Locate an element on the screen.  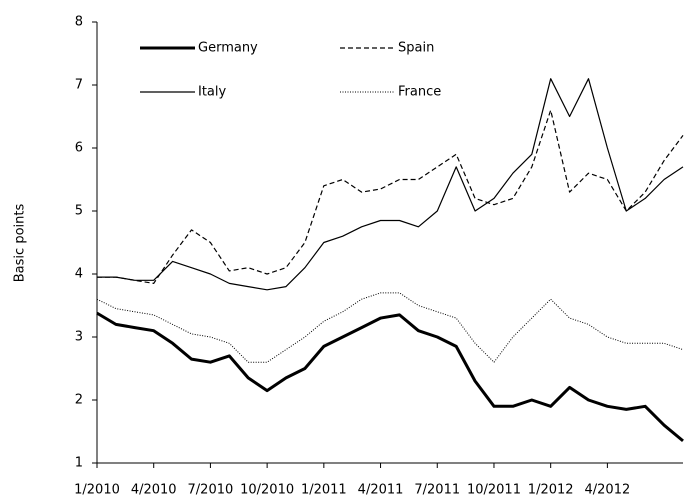
x-tick-label: 4/2010 is located at coordinates (154, 490).